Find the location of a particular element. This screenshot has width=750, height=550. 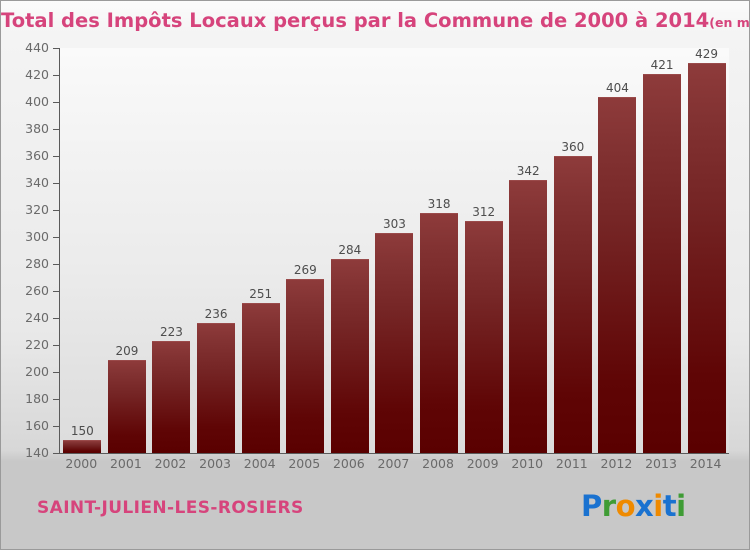

bar-2007: 303 is located at coordinates (394, 335).